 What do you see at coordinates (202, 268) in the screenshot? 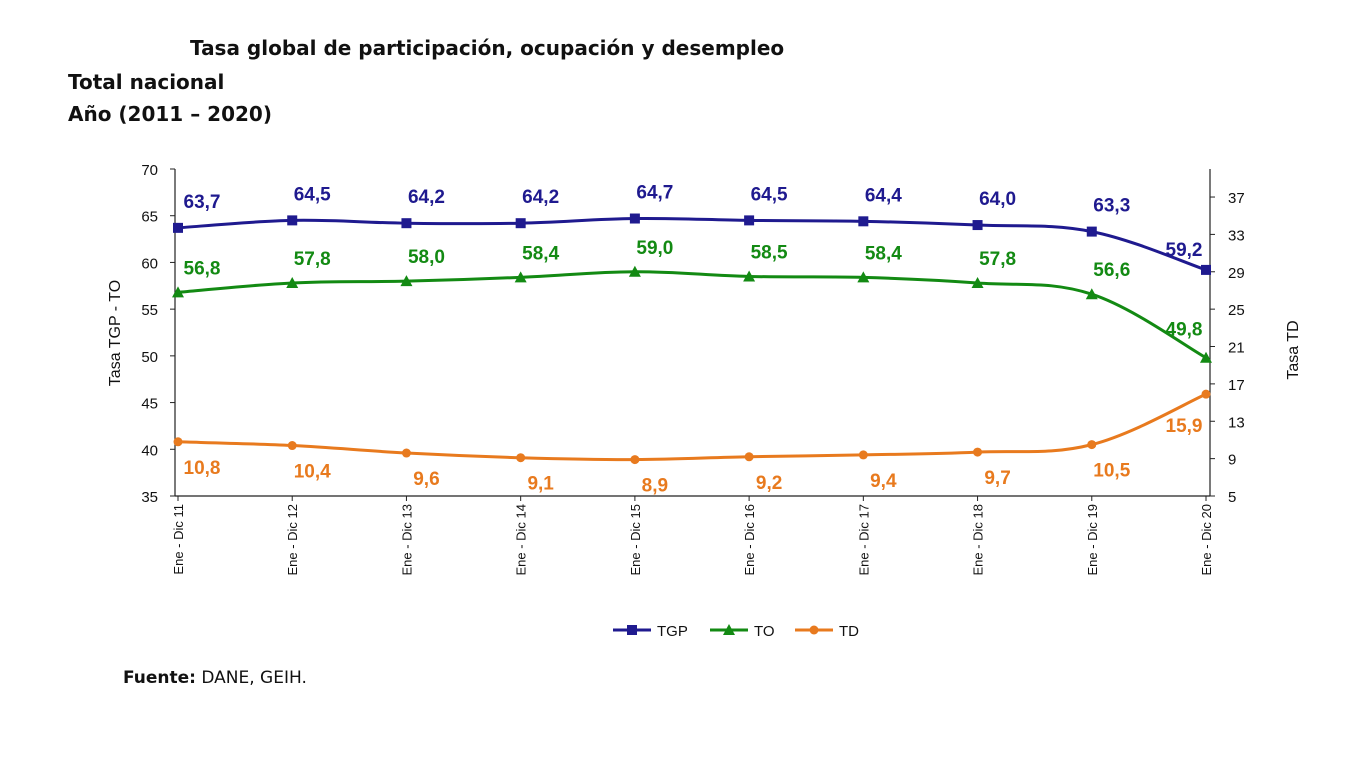
I see `data-label-to: 56,8` at bounding box center [202, 268].